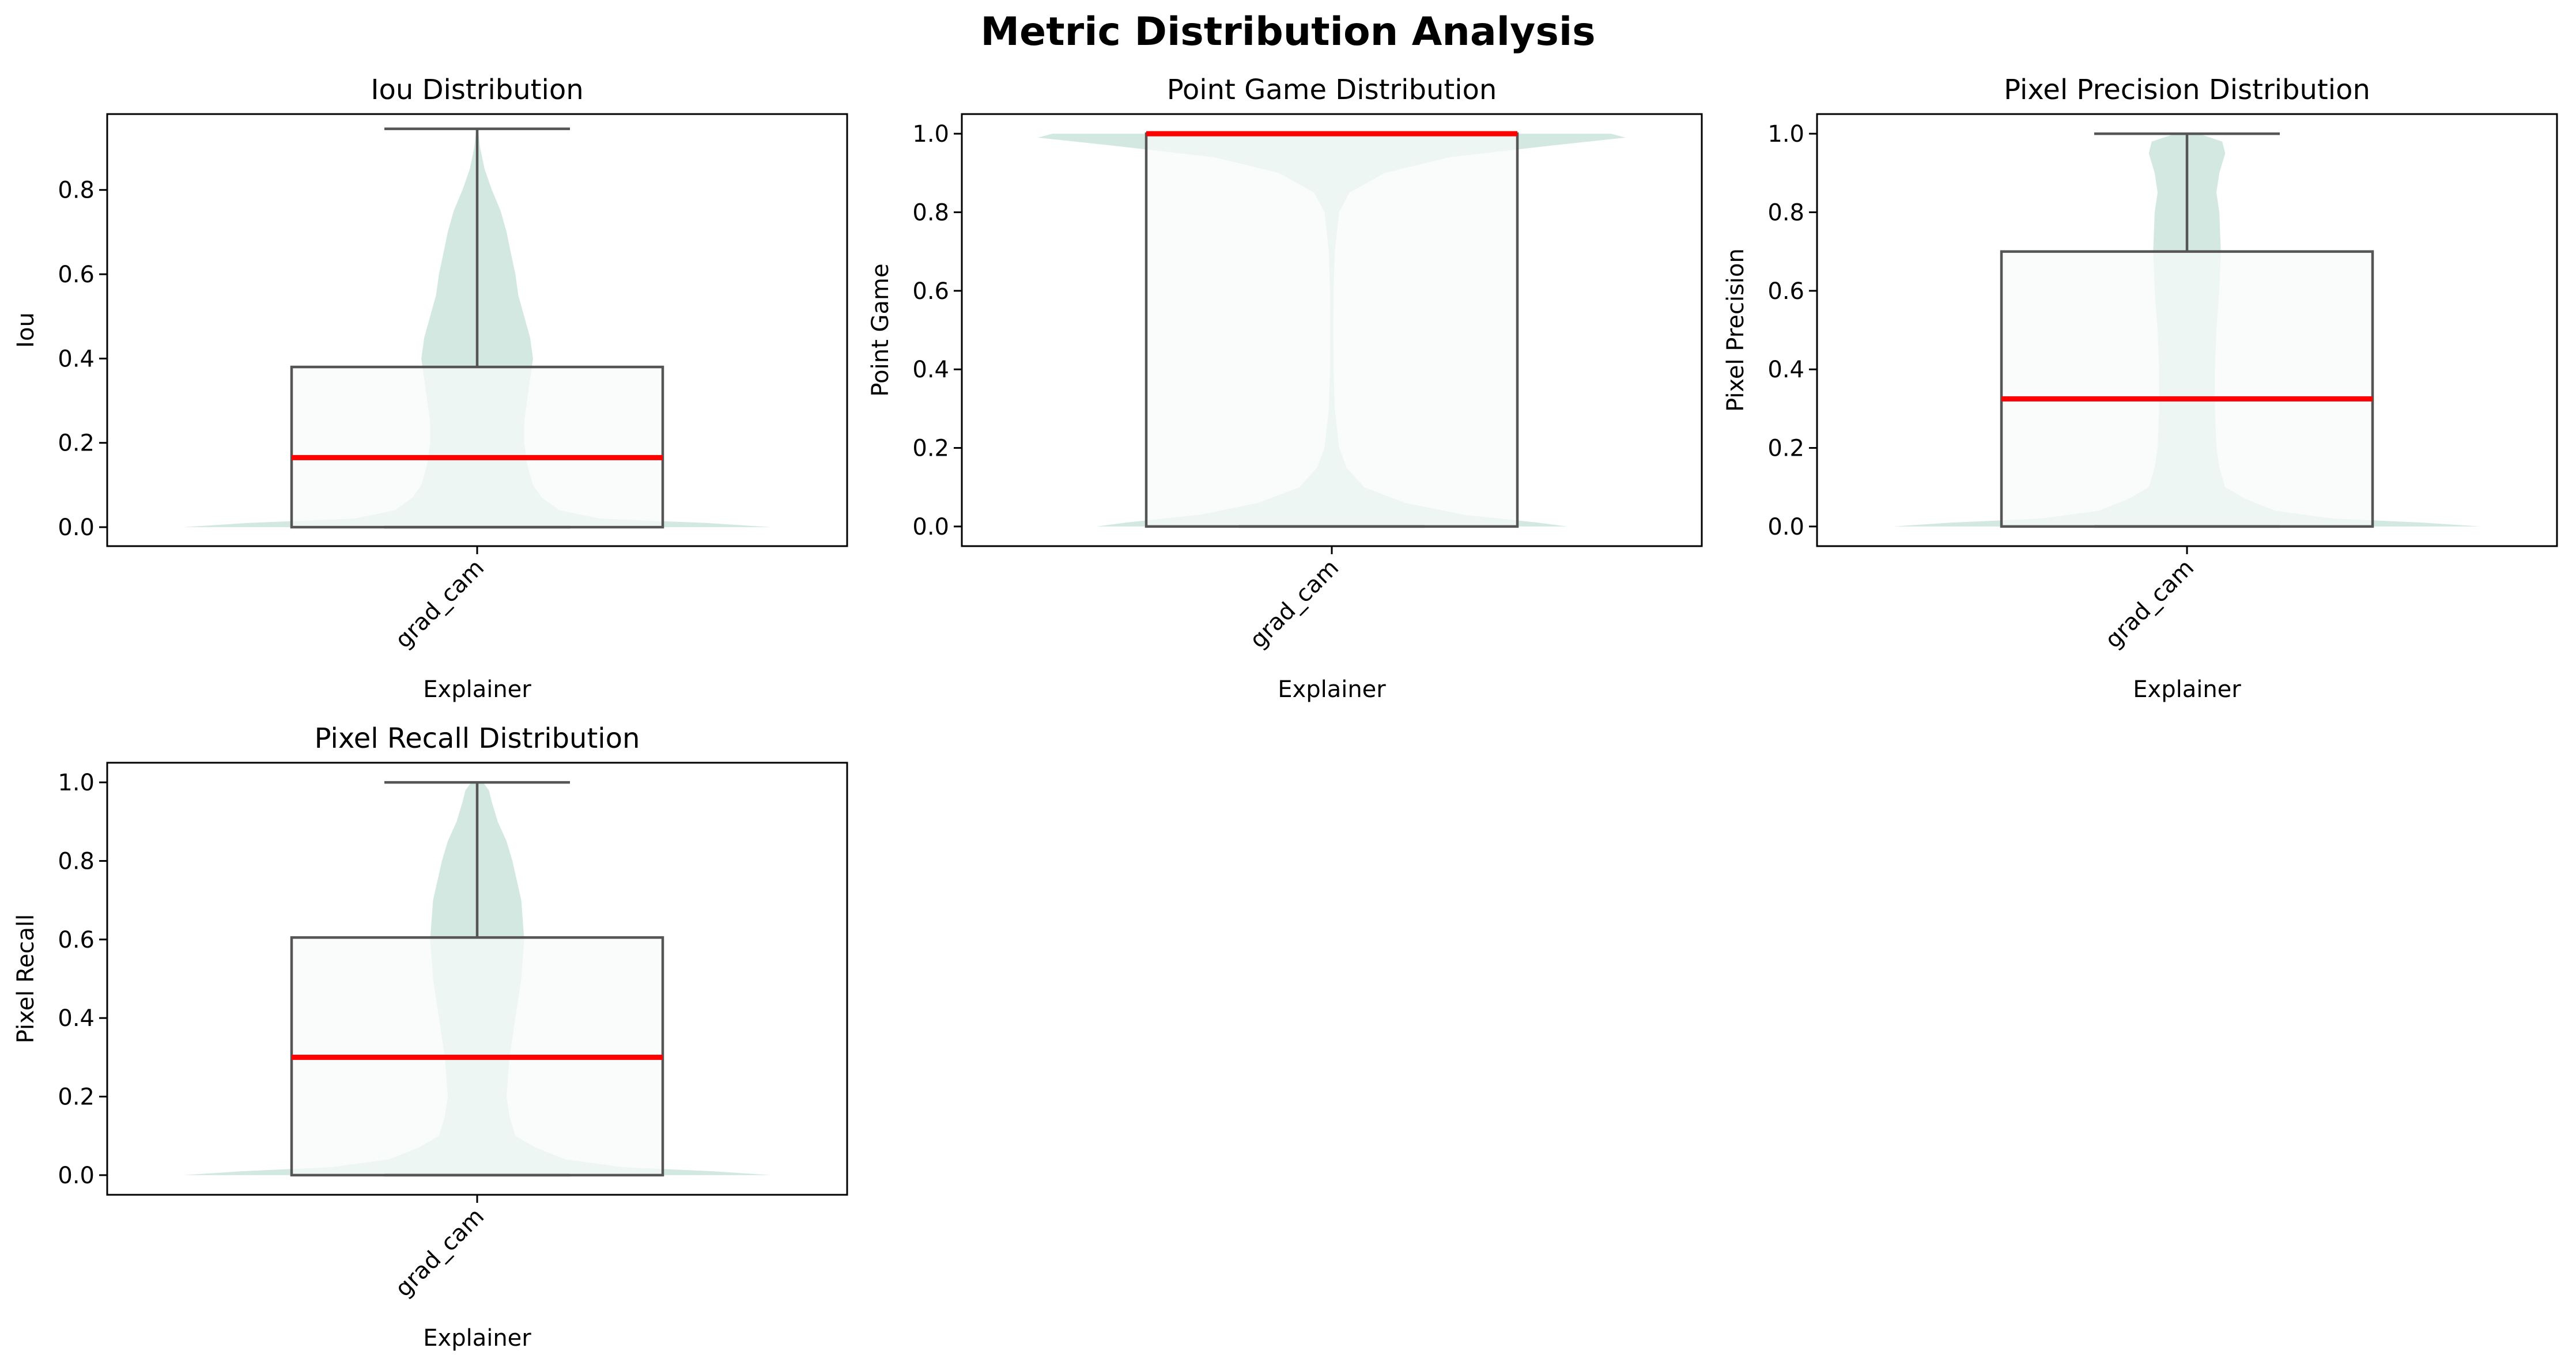 The image size is (2576, 1363). Describe the element at coordinates (477, 90) in the screenshot. I see `panel-title: Iou Distribution` at that location.